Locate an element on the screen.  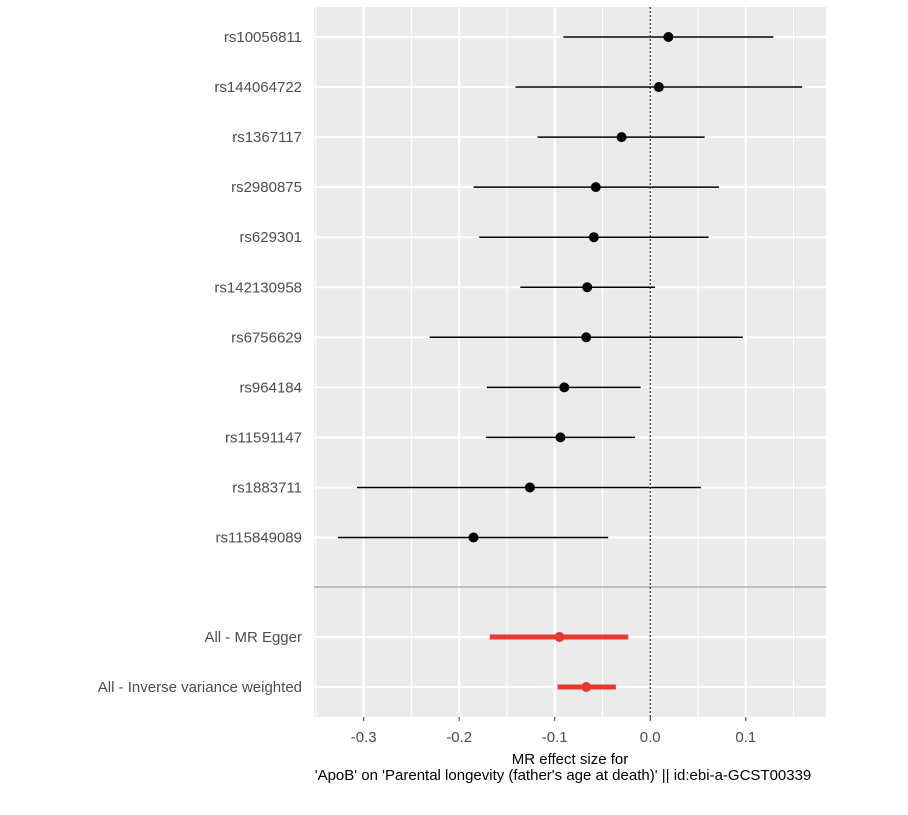
x-tick-label: -0.2 is located at coordinates (459, 737).